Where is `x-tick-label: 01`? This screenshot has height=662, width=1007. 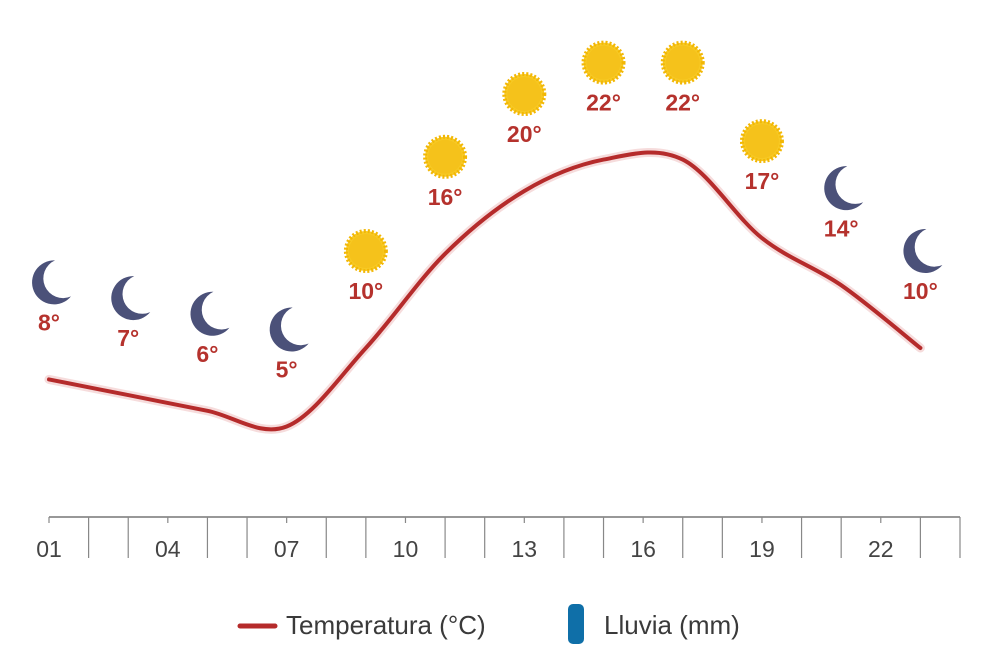
x-tick-label: 01 is located at coordinates (49, 549).